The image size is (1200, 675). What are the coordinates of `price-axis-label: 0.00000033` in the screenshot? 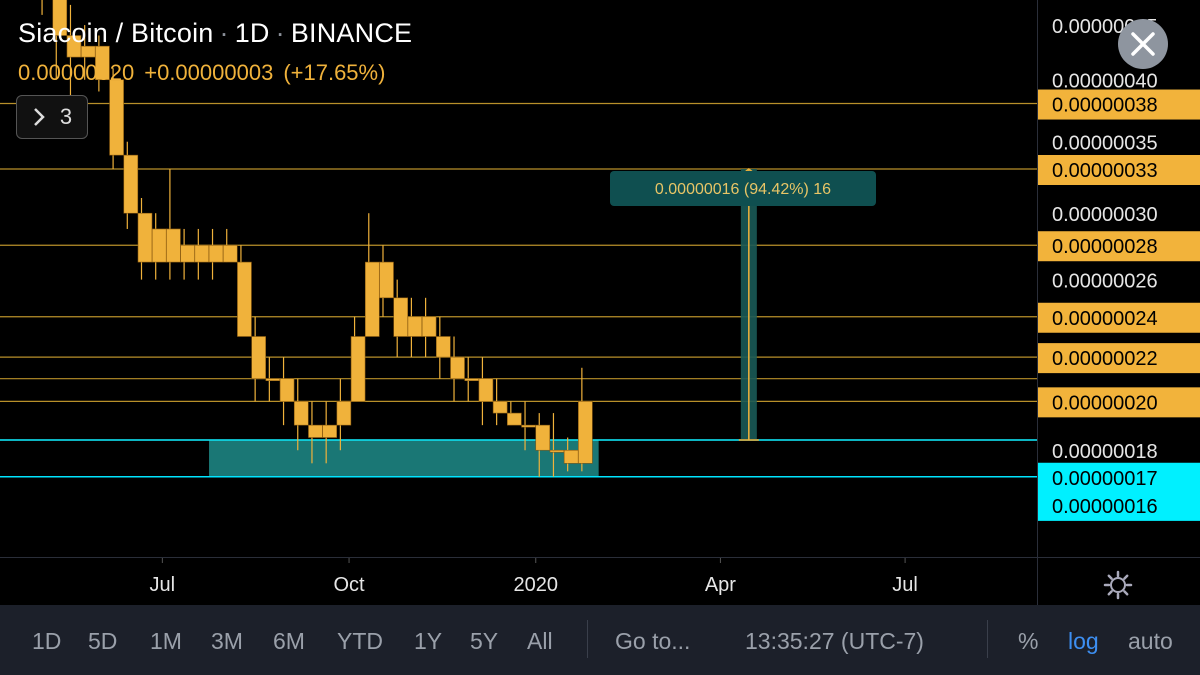 It's located at (1105, 171).